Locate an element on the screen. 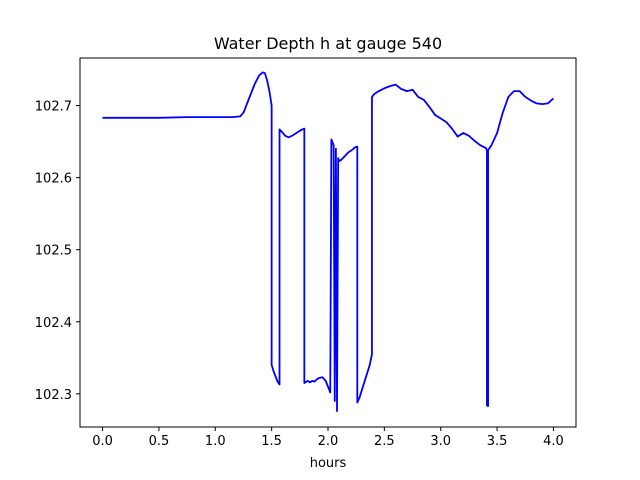  y-tick-label: 102.4 is located at coordinates (53, 323).